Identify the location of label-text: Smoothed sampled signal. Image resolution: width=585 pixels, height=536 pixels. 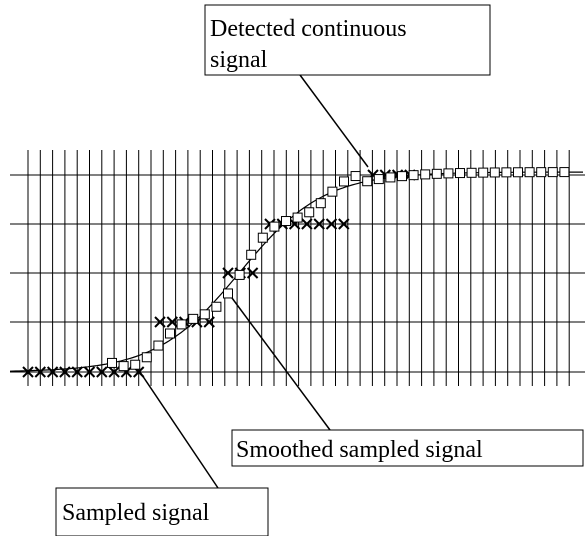
(359, 450).